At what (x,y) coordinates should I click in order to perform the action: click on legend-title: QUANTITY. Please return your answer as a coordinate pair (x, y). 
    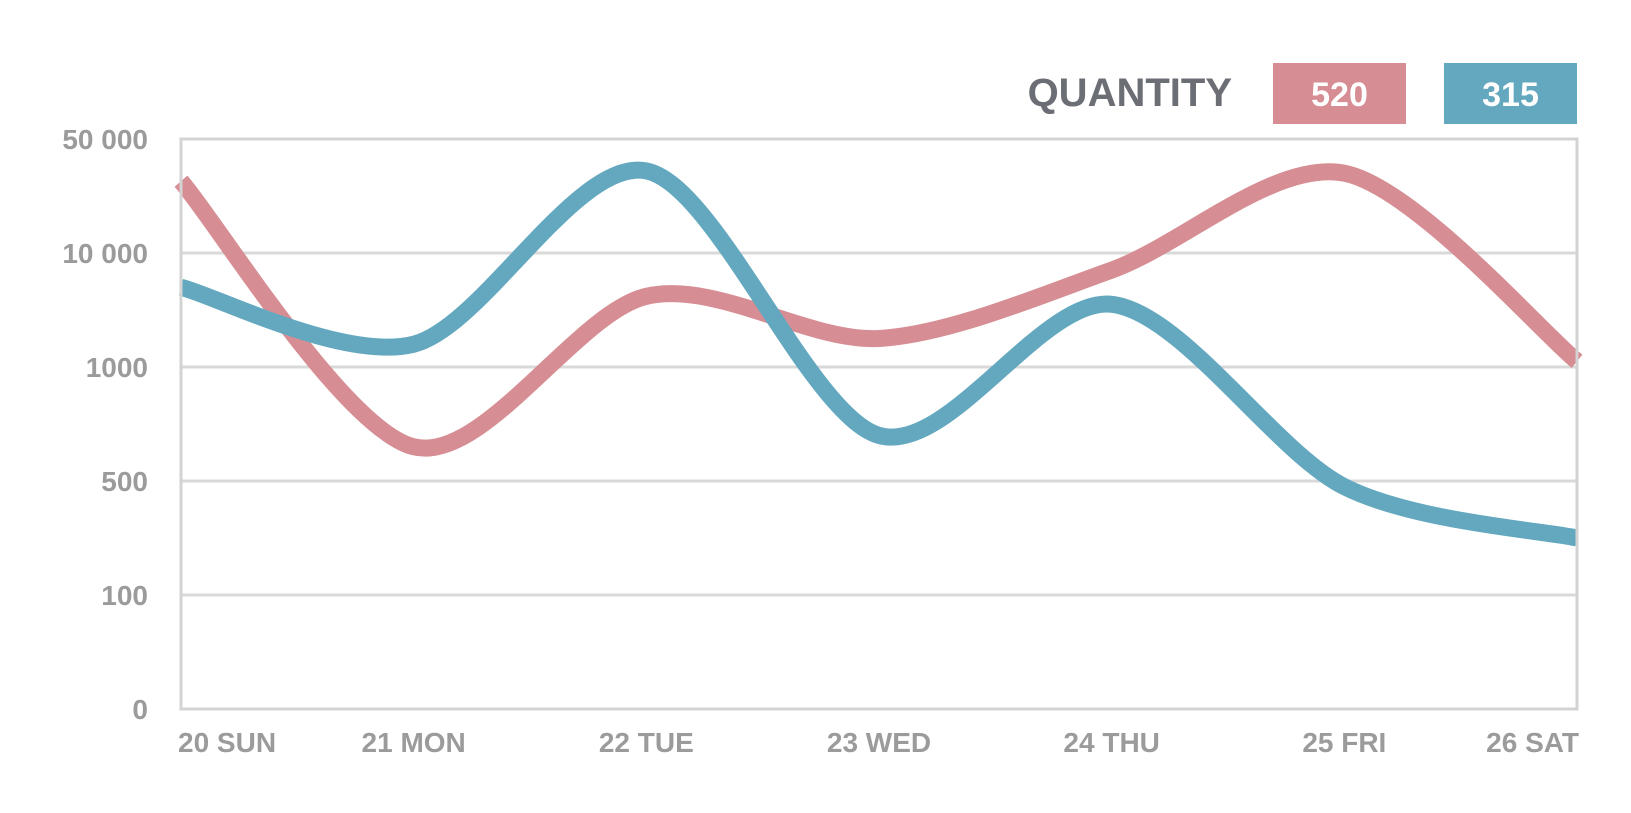
    Looking at the image, I should click on (1130, 93).